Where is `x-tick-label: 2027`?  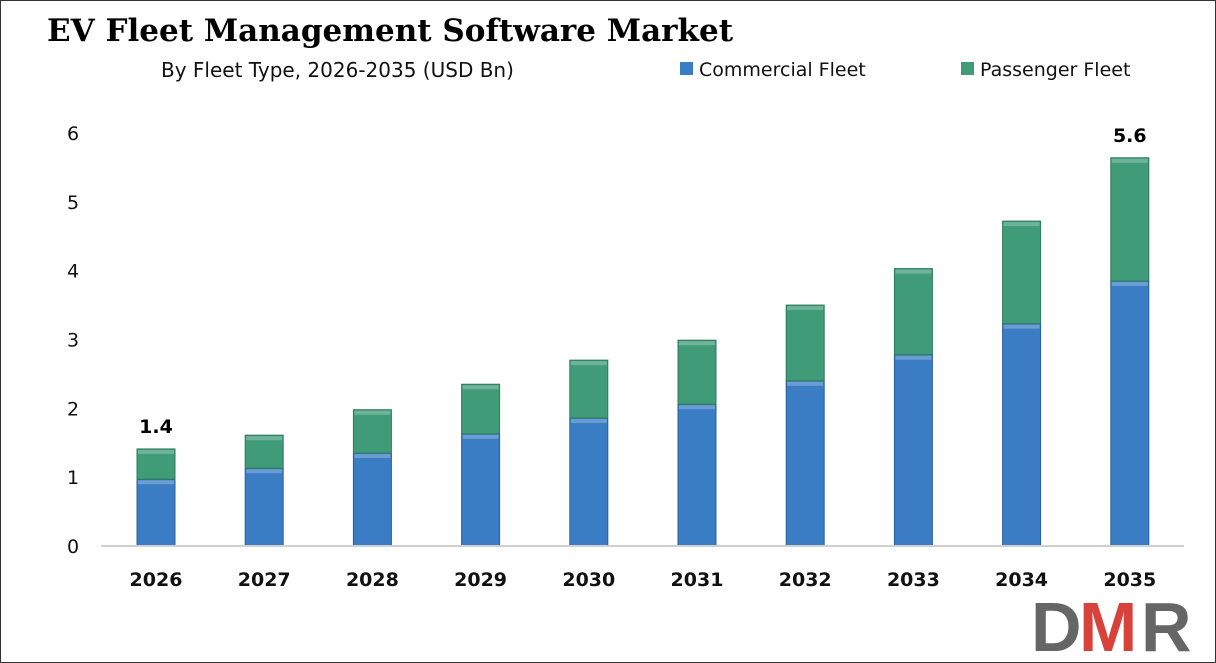
x-tick-label: 2027 is located at coordinates (264, 580).